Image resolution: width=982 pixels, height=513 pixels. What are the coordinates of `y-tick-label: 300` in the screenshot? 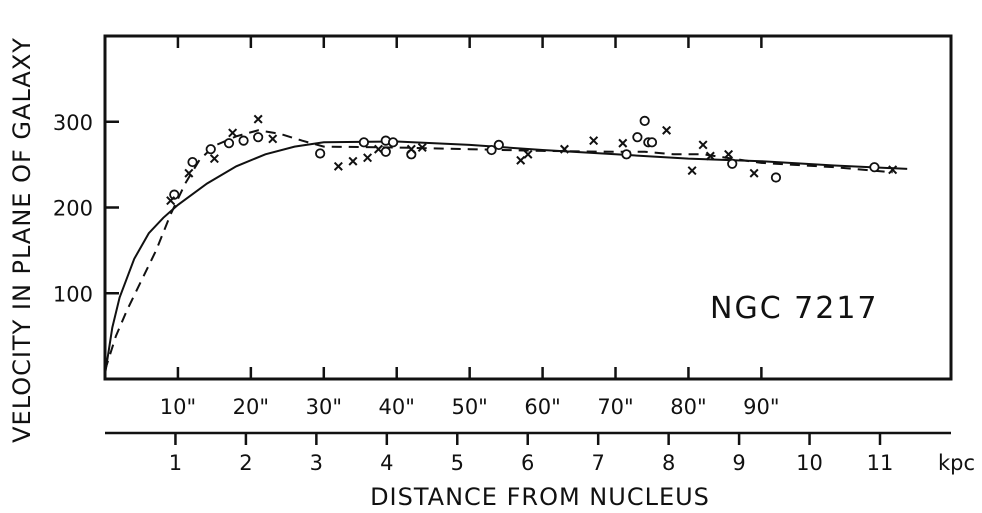 It's located at (73, 123).